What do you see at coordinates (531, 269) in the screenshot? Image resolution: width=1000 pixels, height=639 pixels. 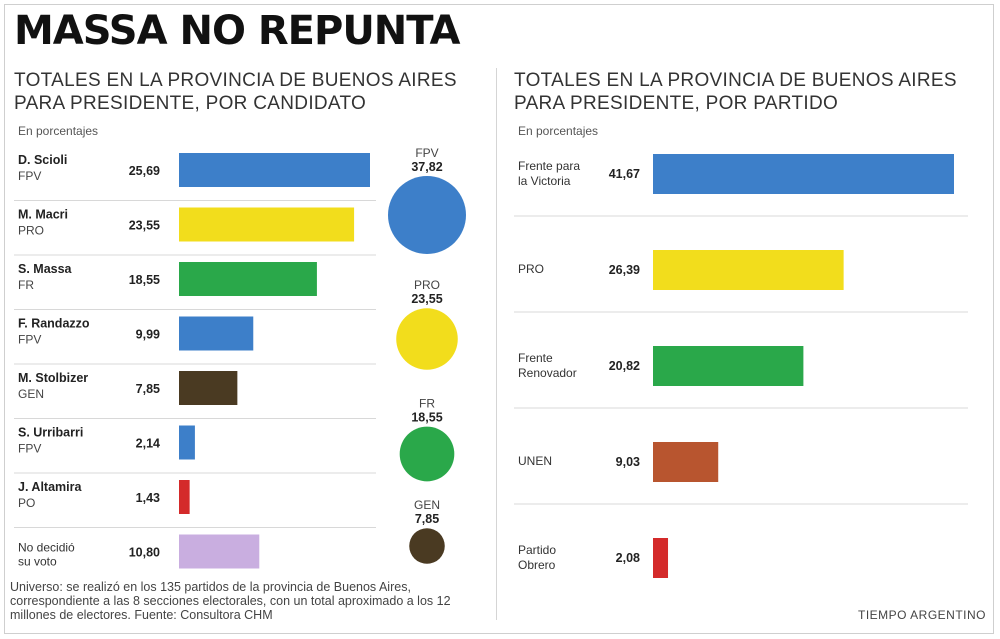 I see `party-label: PRO` at bounding box center [531, 269].